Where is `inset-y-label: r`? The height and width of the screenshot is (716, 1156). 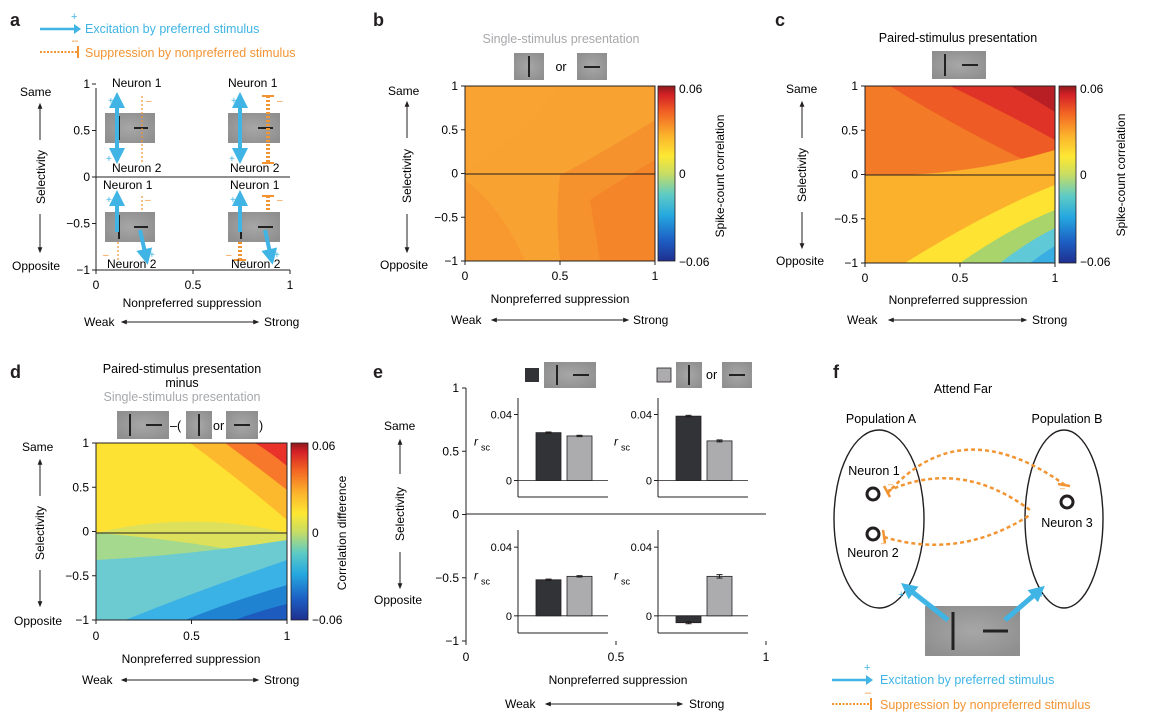
inset-y-label: r is located at coordinates (476, 576).